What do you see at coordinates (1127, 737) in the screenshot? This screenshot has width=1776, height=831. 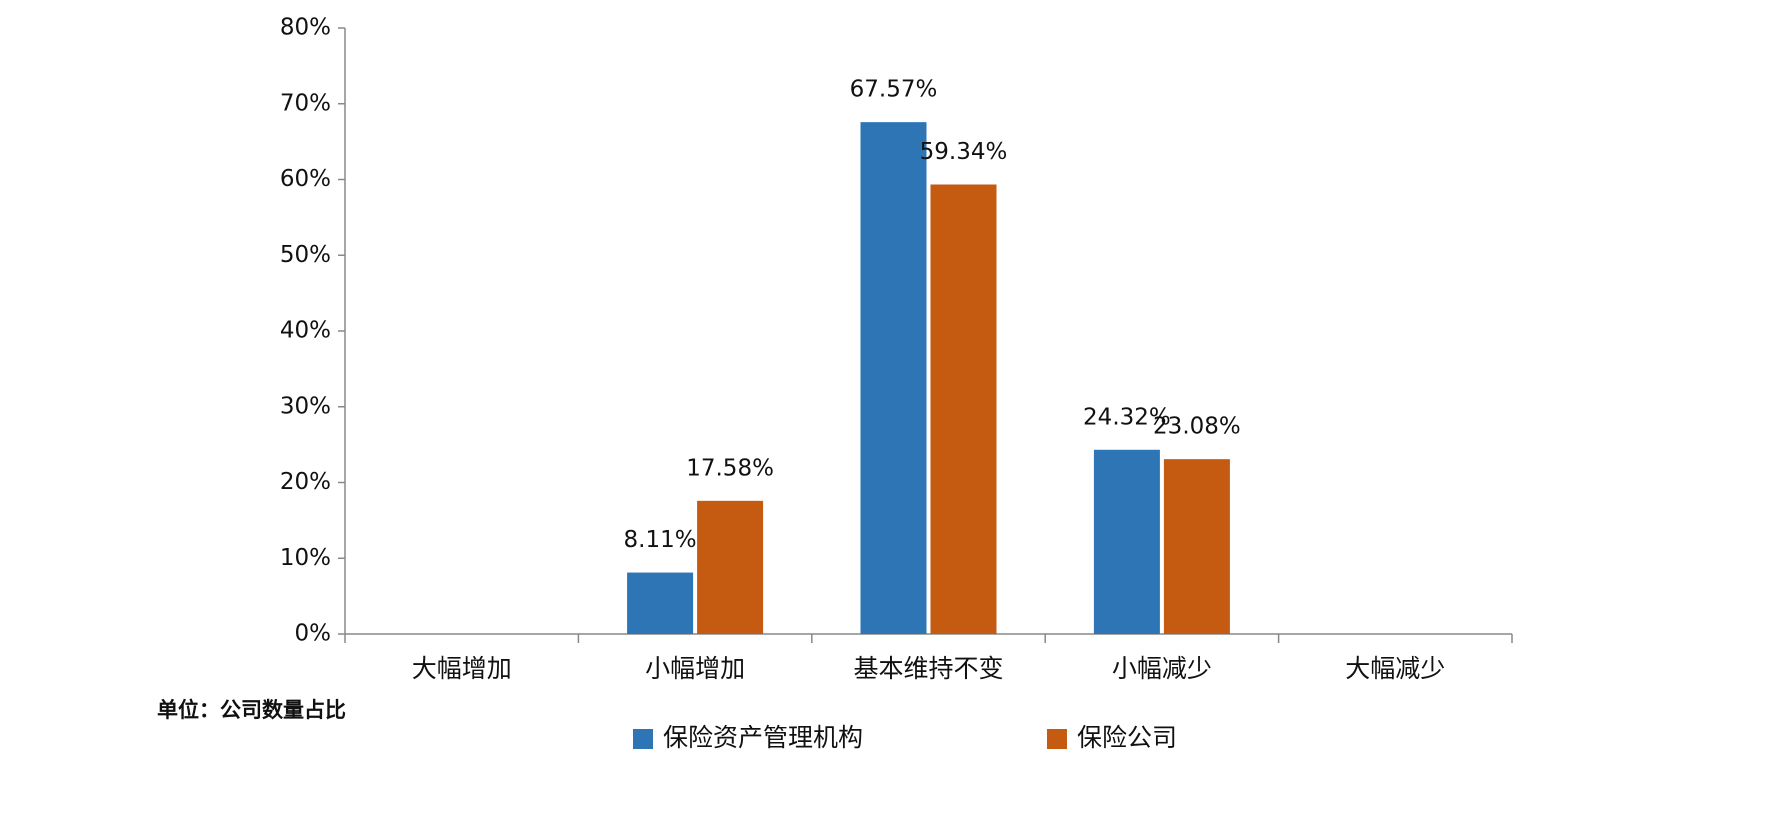 I see `legend-label: 保险公司` at bounding box center [1127, 737].